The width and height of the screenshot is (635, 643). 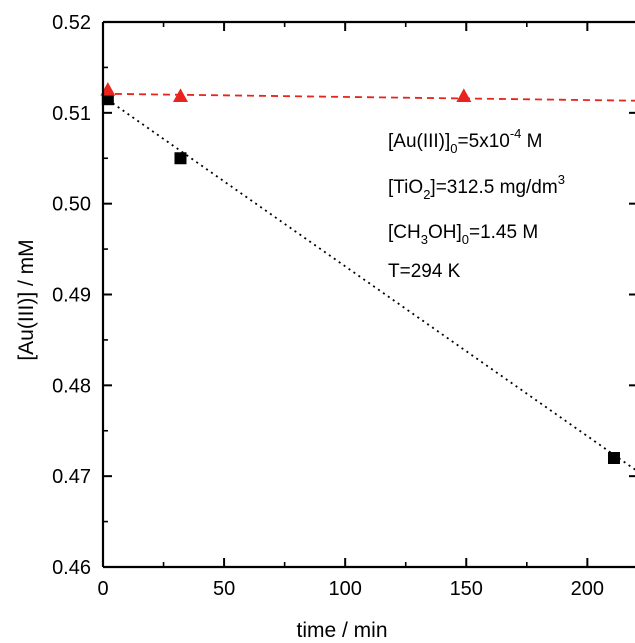 What do you see at coordinates (561, 179) in the screenshot?
I see `annotation-superscript: 3` at bounding box center [561, 179].